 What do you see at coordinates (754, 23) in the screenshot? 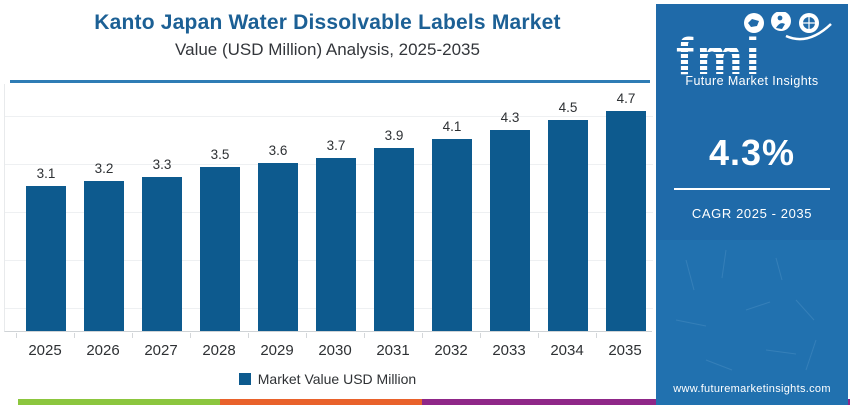
I see `map-icon` at bounding box center [754, 23].